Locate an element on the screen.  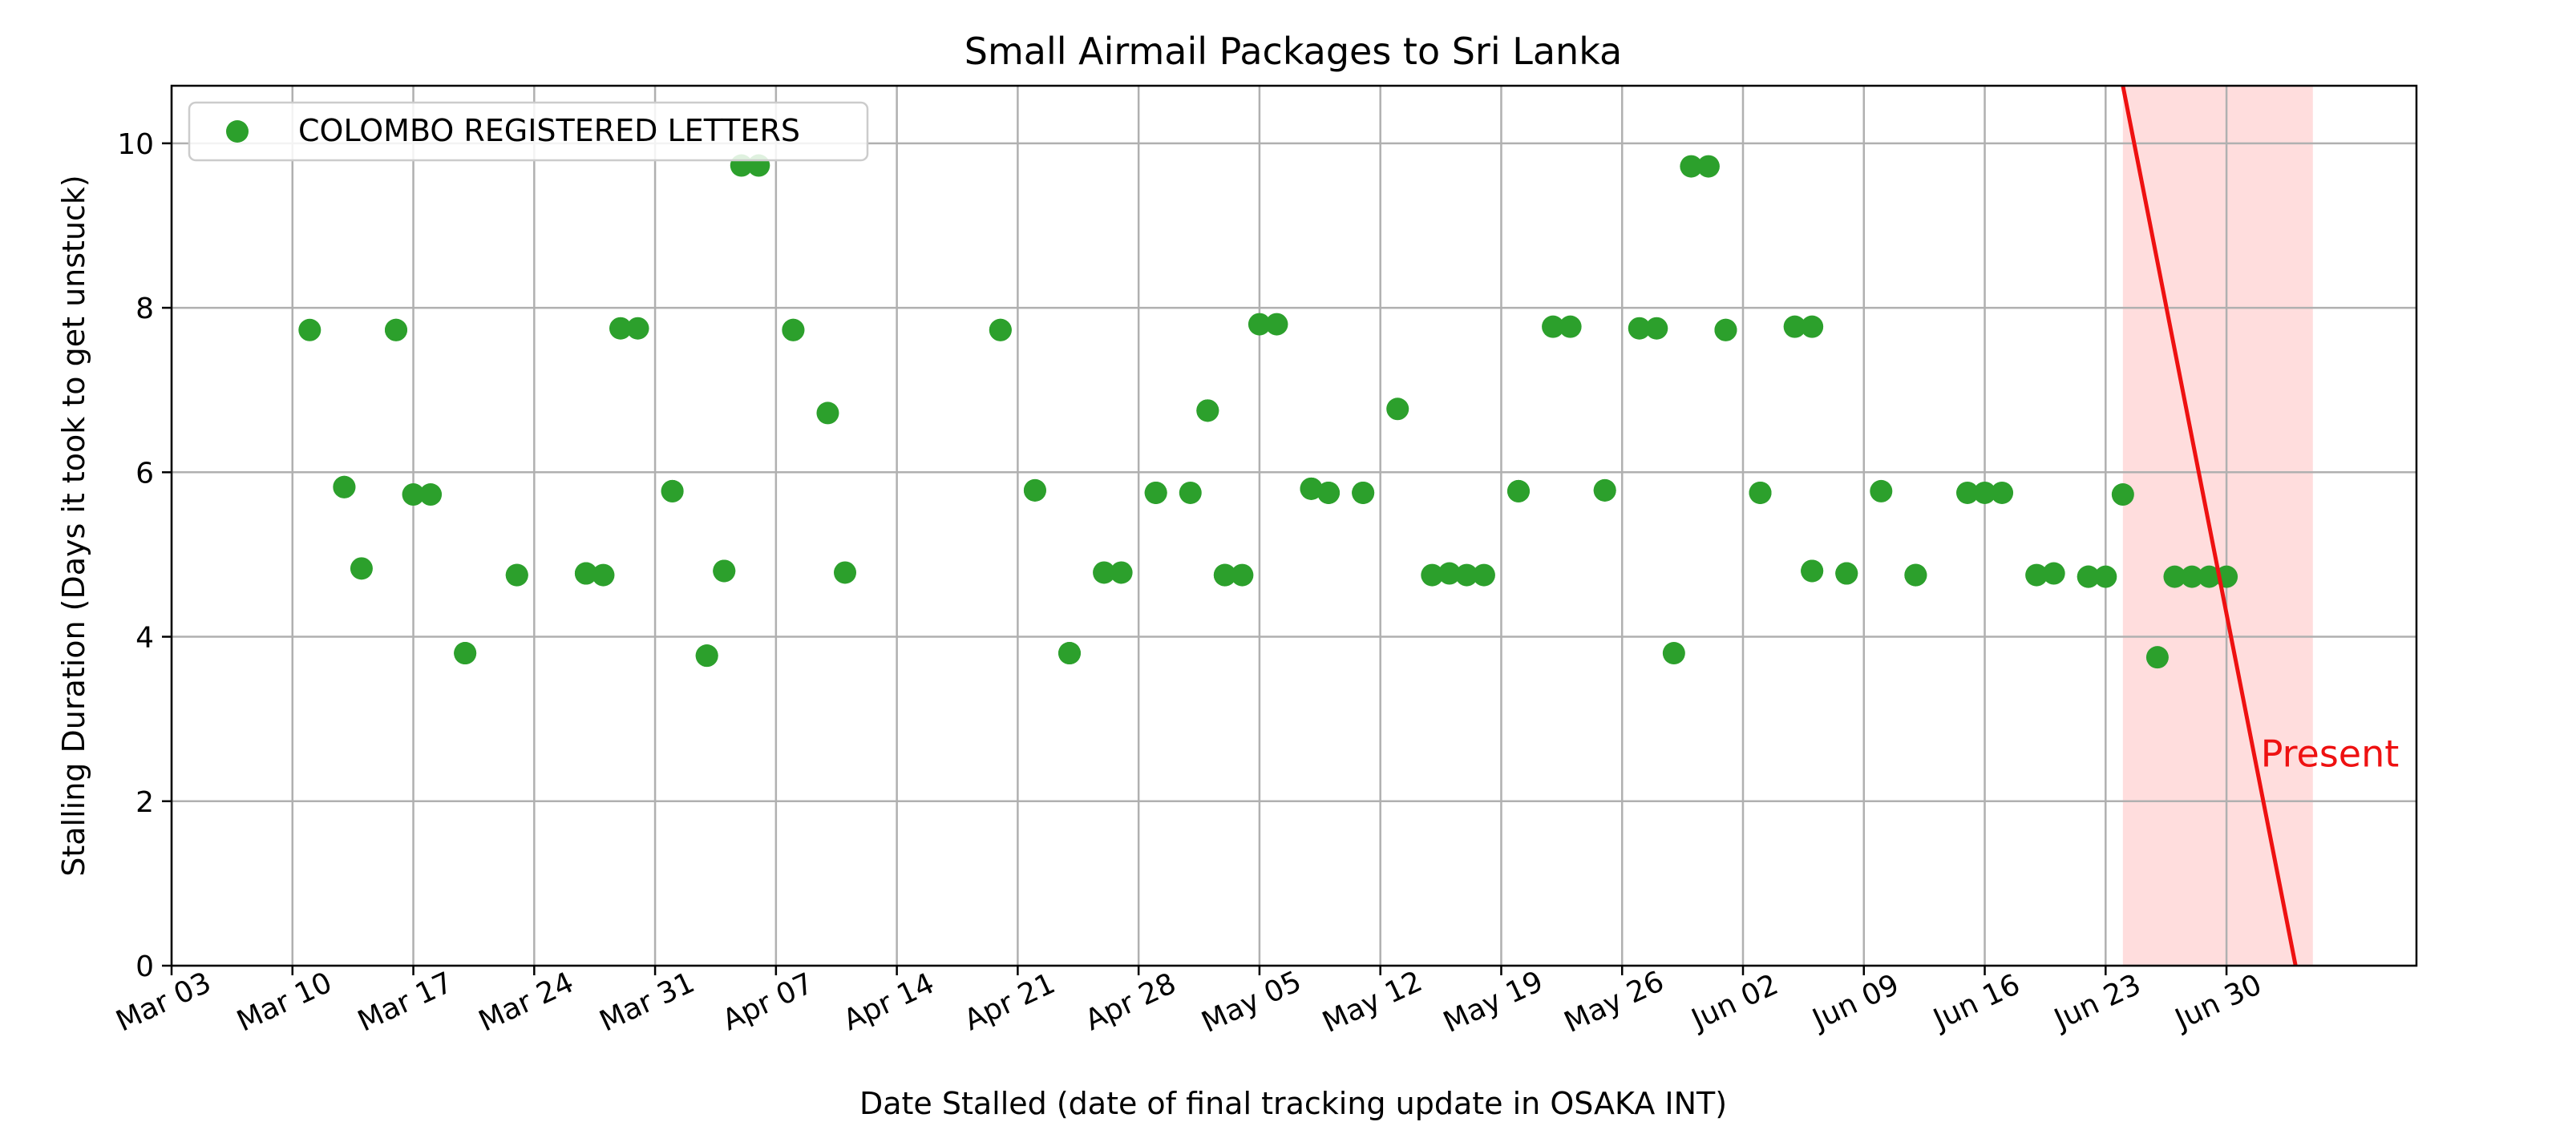
legend-label: COLOMBO REGISTERED LETTERS is located at coordinates (549, 131).